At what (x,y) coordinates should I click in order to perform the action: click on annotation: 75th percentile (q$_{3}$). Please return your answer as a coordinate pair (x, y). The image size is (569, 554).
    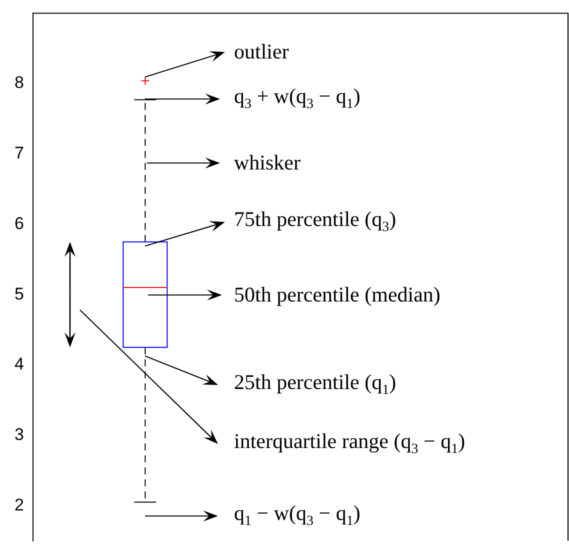
    Looking at the image, I should click on (315, 221).